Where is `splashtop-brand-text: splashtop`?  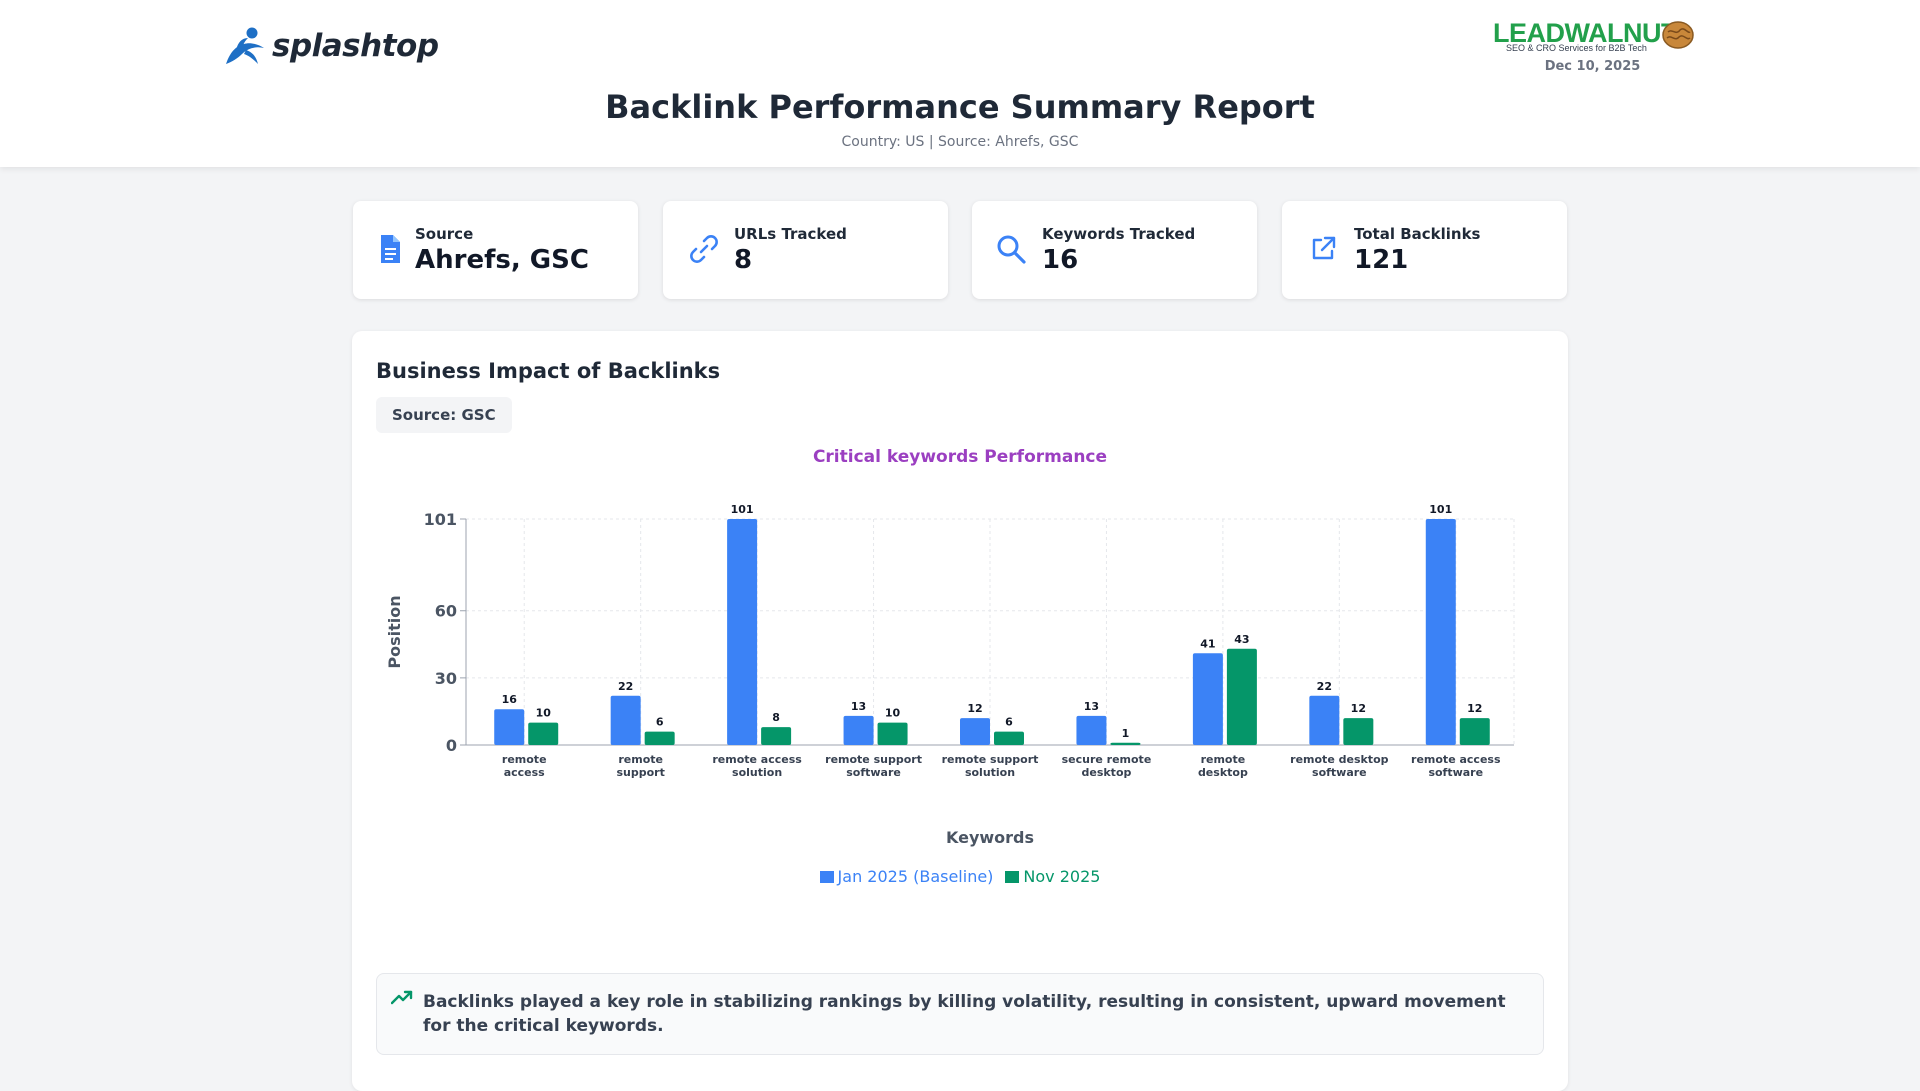
splashtop-brand-text: splashtop is located at coordinates (355, 46).